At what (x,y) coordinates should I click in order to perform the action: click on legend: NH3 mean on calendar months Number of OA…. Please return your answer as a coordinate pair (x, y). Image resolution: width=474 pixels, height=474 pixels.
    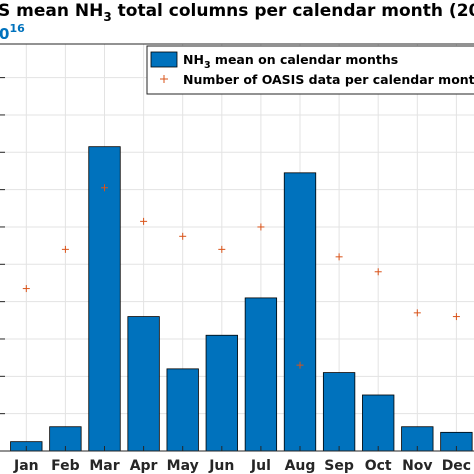
    Looking at the image, I should click on (310, 70).